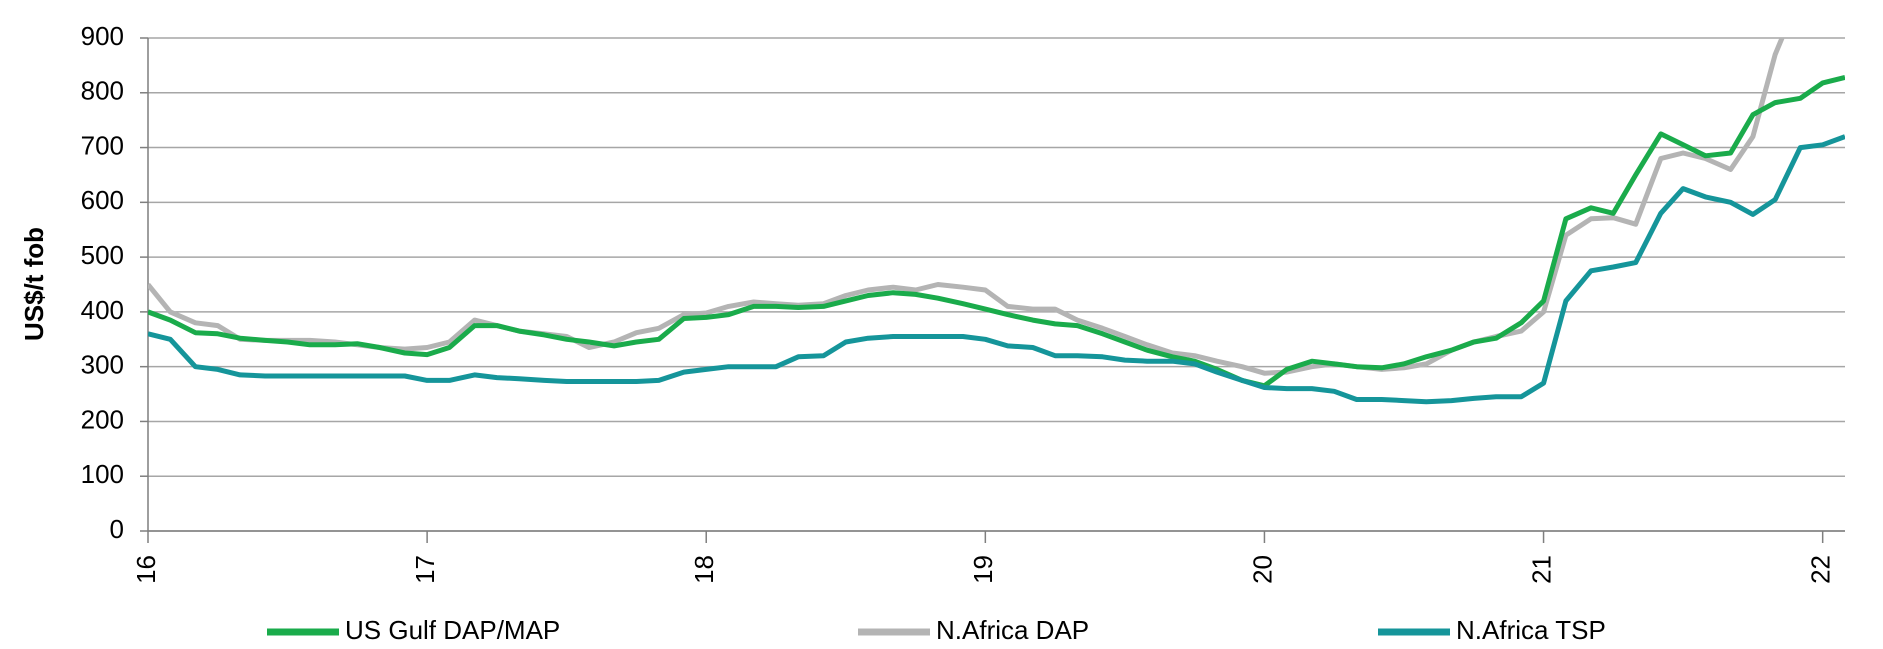 Image resolution: width=1883 pixels, height=649 pixels. Describe the element at coordinates (102, 36) in the screenshot. I see `y-tick-label: 900` at that location.